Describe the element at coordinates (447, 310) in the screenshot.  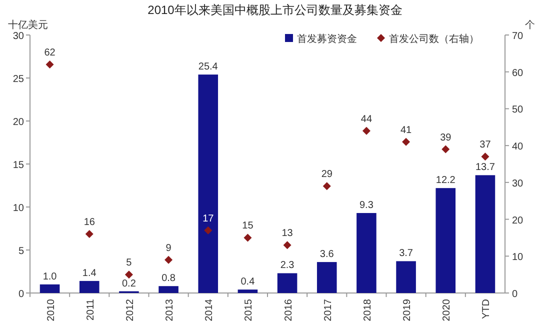
I see `x-tick-label: 2020` at that location.